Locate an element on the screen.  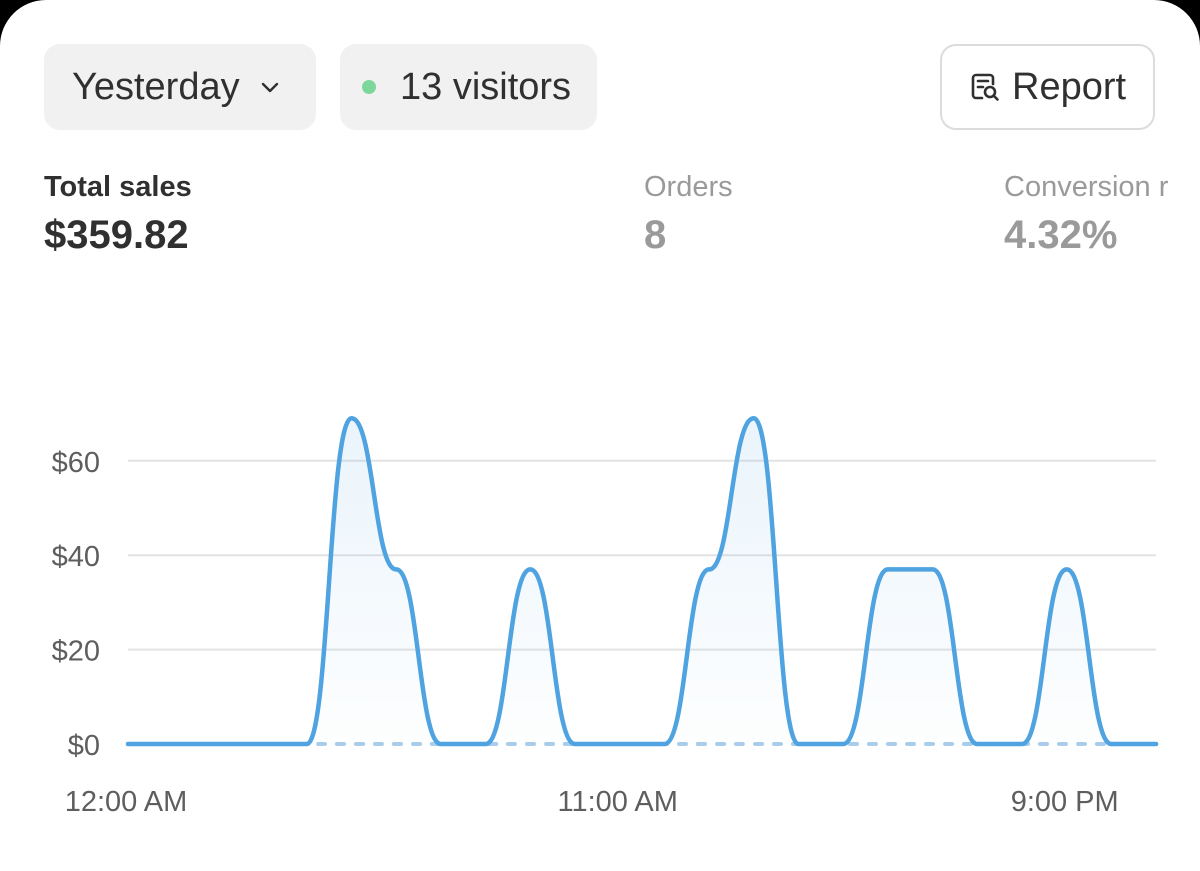
total-sales-metric: Total sales $359.82 is located at coordinates (118, 214).